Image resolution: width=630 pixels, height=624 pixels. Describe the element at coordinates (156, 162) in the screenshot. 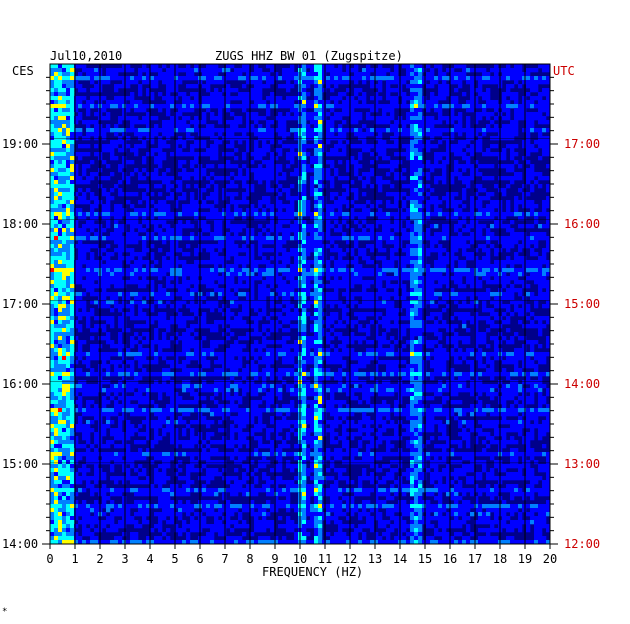

I see `spectrogram-cell-1930` at that location.